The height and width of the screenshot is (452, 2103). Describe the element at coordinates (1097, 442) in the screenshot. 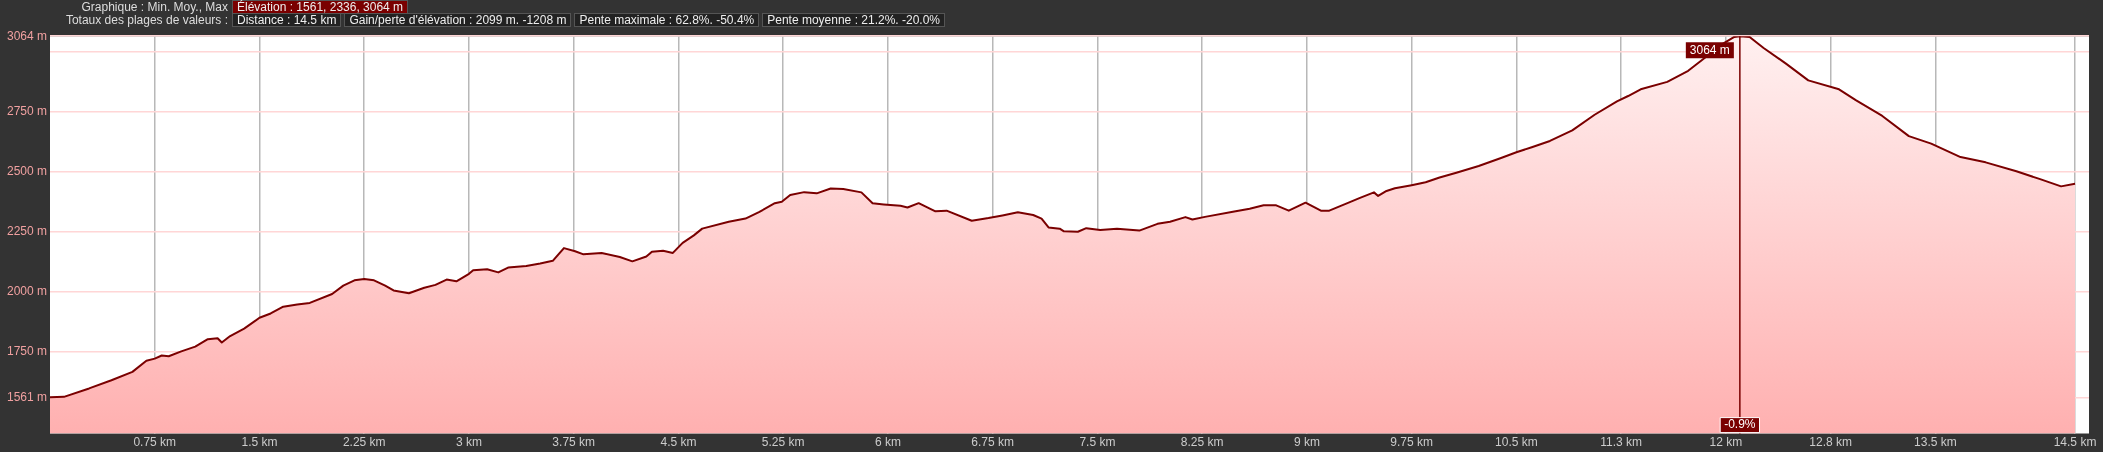

I see `x-tick-label: 7.5 km` at that location.